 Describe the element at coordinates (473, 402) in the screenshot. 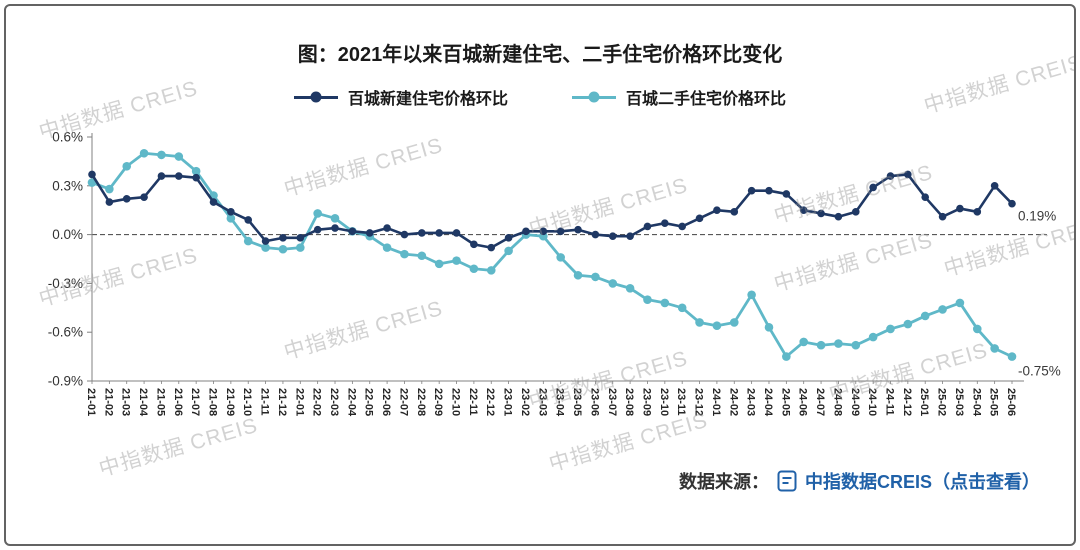

I see `svg-text: 22-11` at that location.